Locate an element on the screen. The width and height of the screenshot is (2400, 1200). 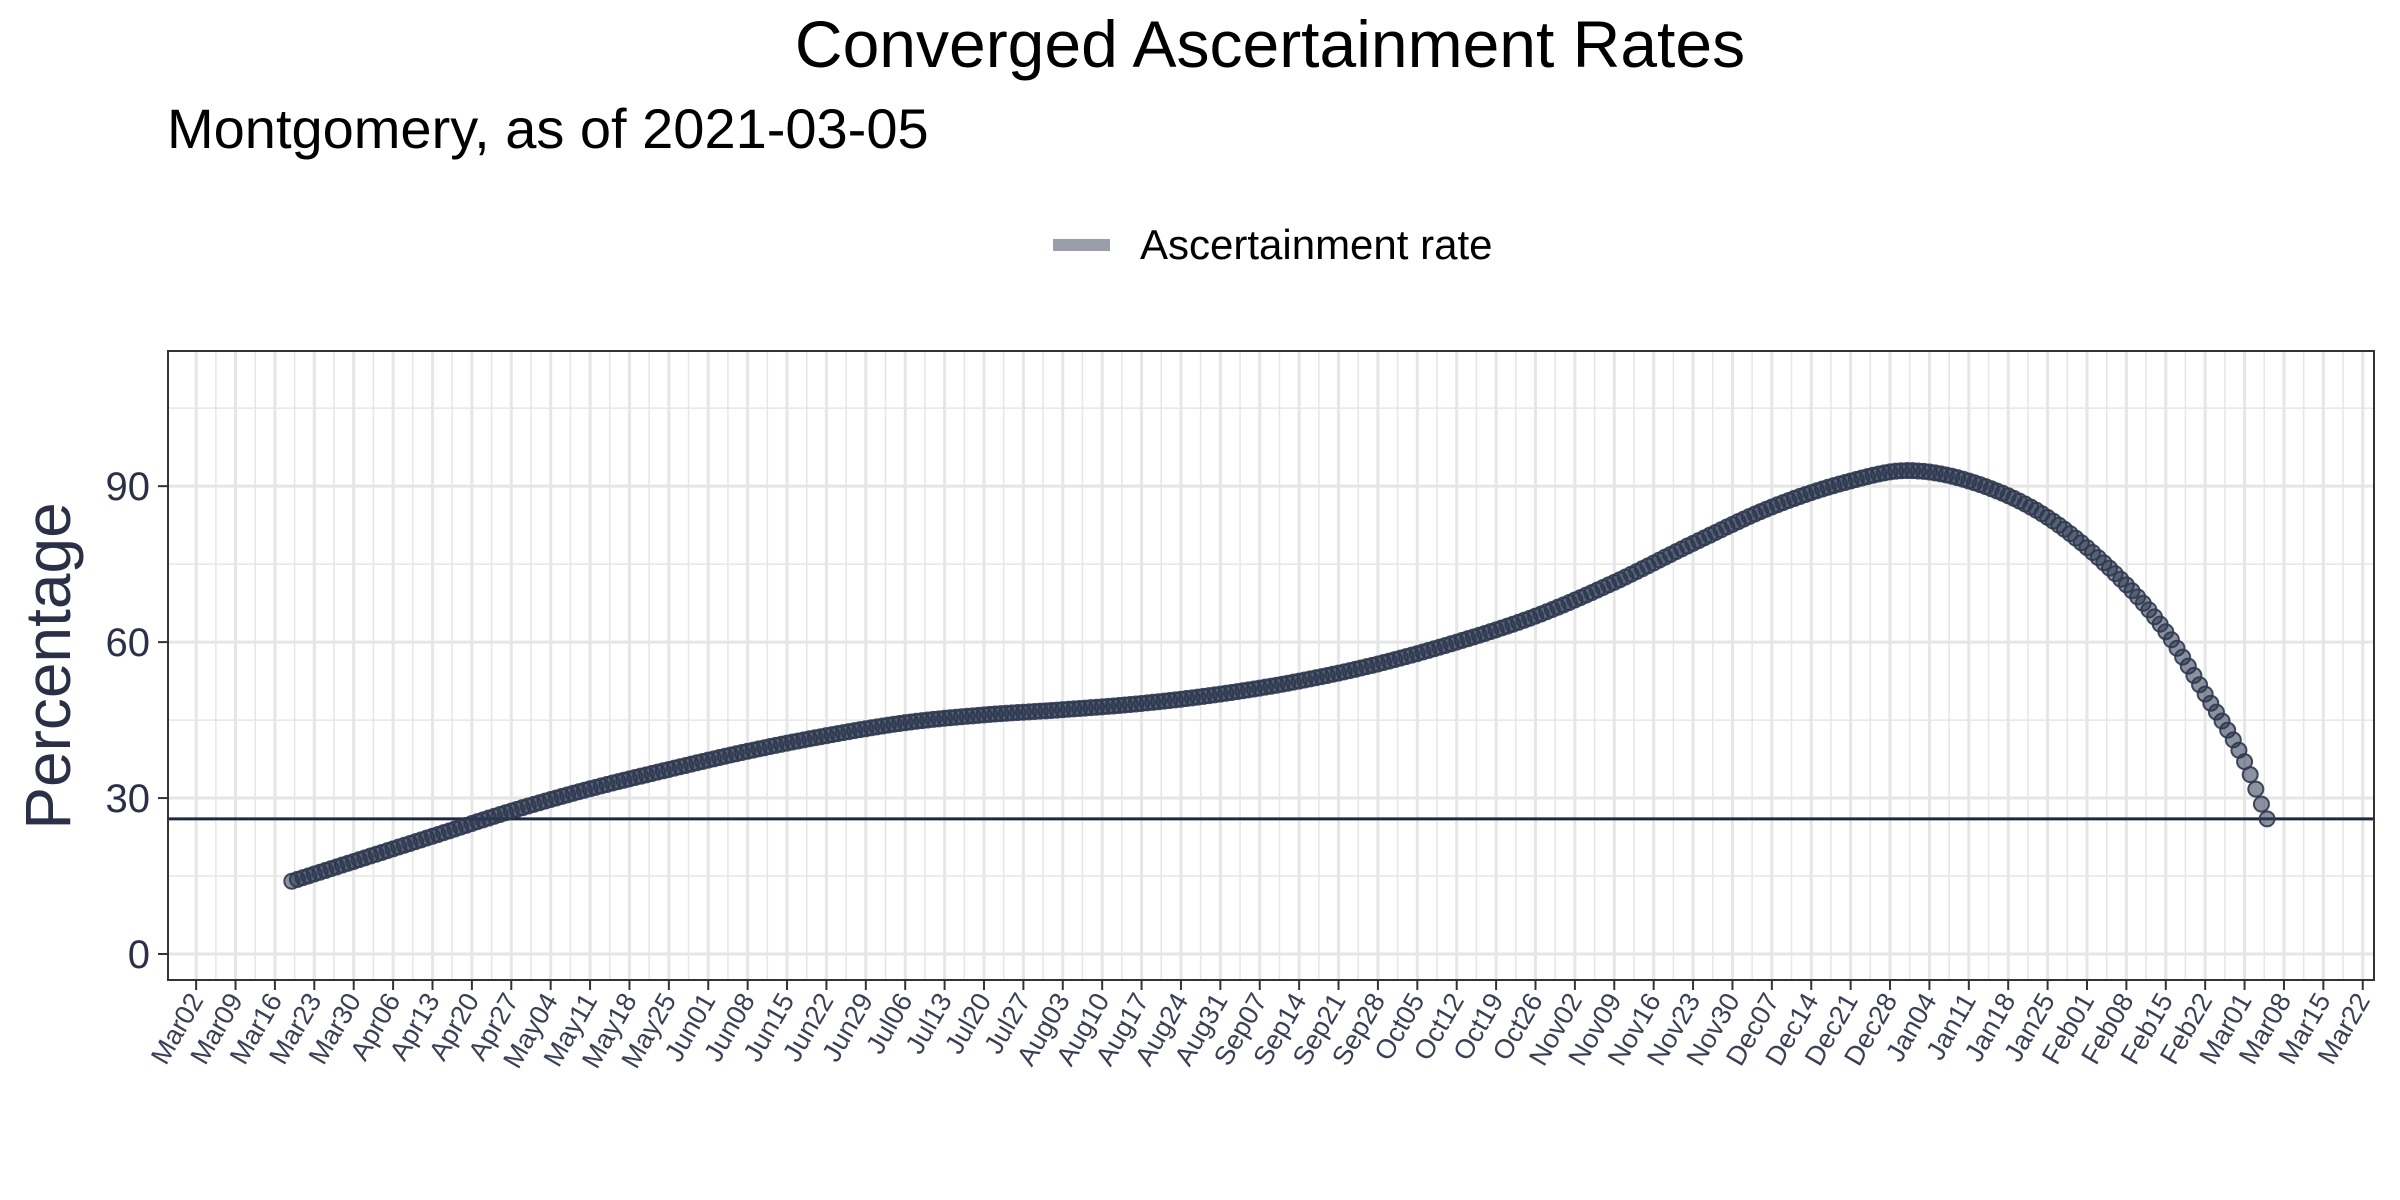
legend: Ascertainment rate is located at coordinates (1273, 244).